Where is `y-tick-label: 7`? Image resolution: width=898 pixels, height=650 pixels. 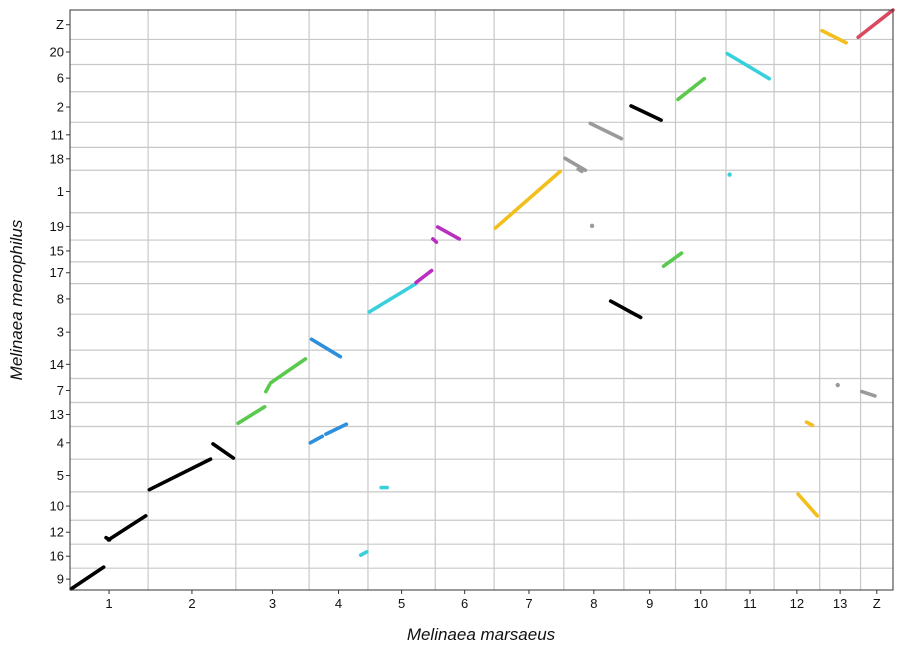
y-tick-label: 7 is located at coordinates (60, 390).